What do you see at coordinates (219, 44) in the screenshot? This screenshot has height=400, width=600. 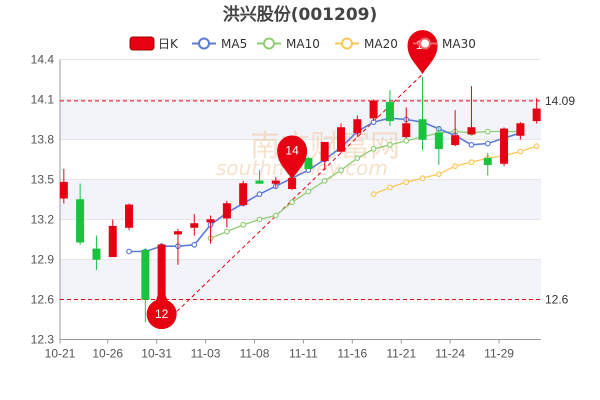 I see `legend-item-ma5: MA5` at bounding box center [219, 44].